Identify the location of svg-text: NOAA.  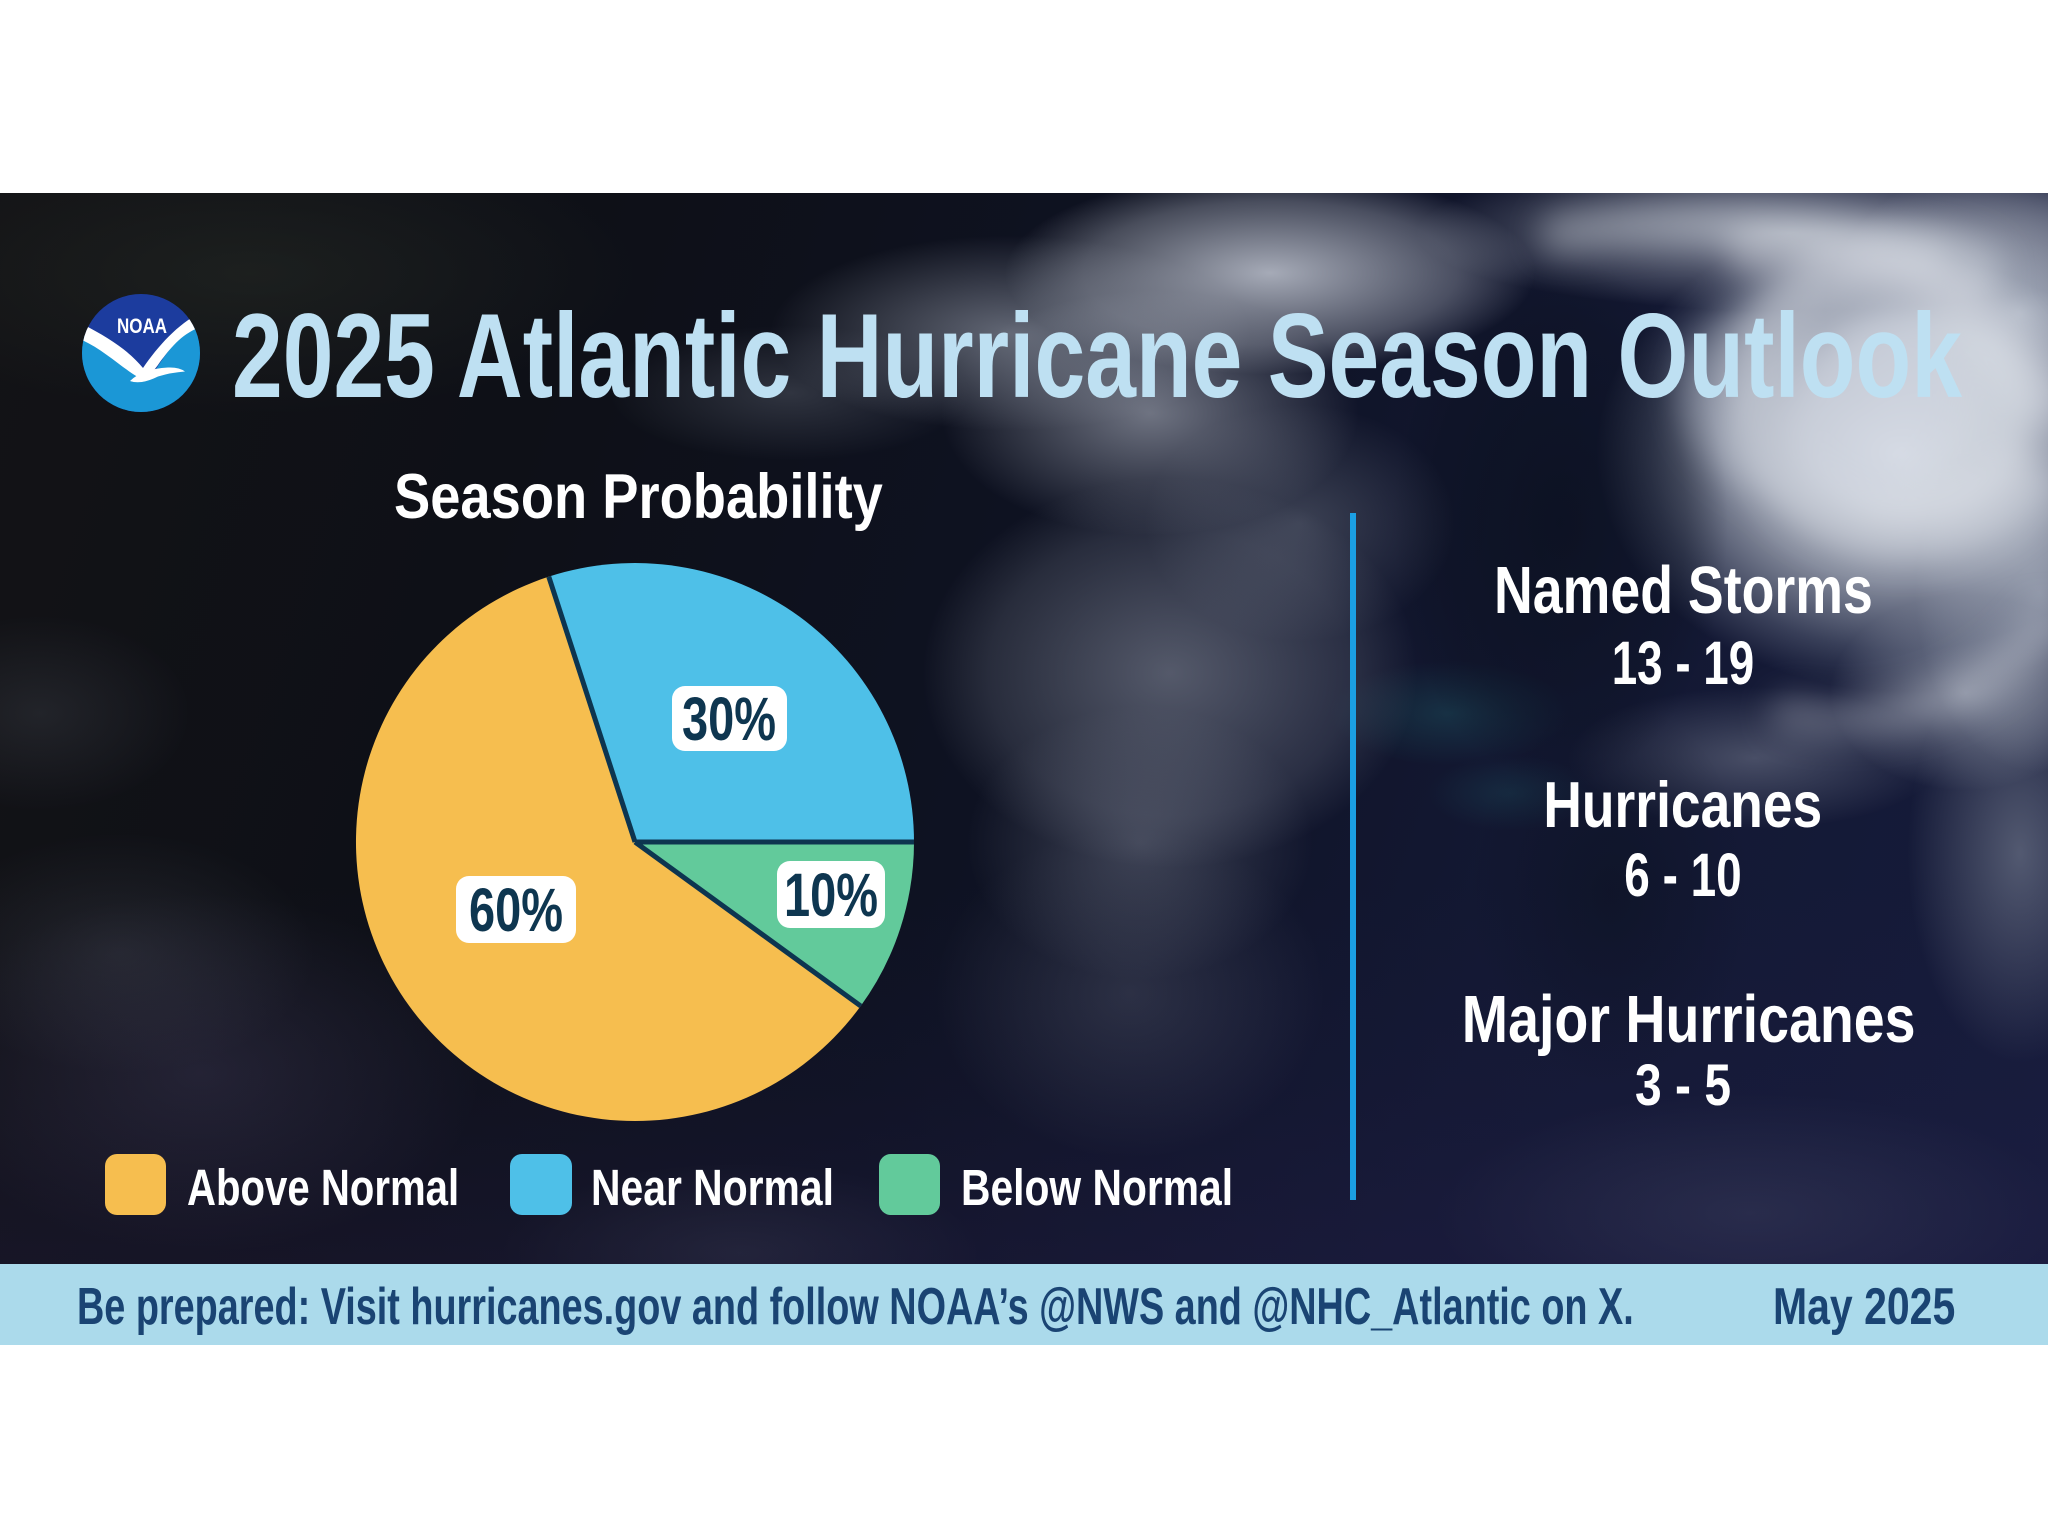
(142, 326).